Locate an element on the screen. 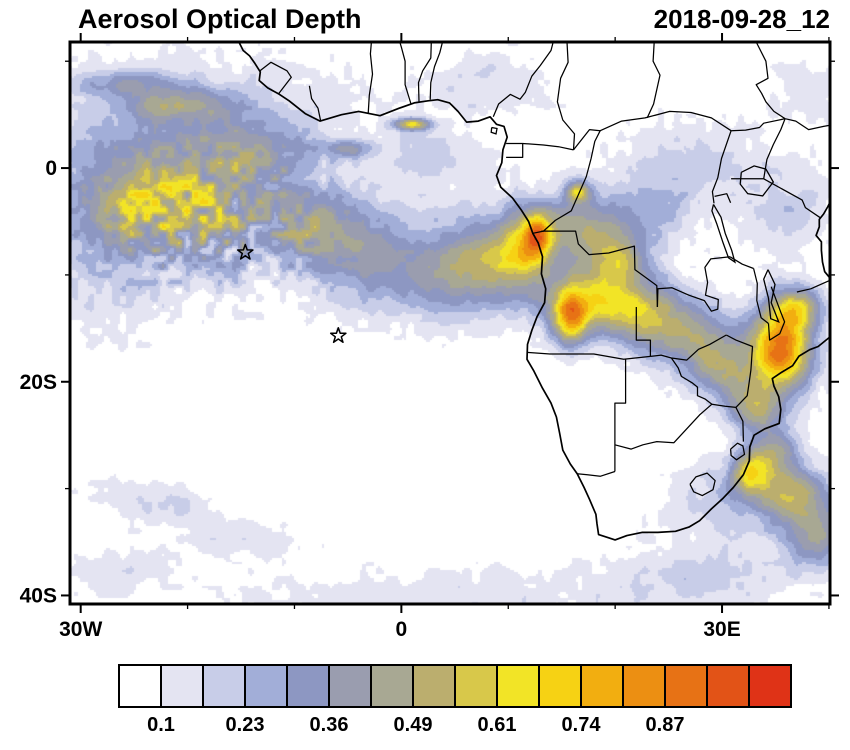  border-zimbabwe-south-africa is located at coordinates (723, 406).